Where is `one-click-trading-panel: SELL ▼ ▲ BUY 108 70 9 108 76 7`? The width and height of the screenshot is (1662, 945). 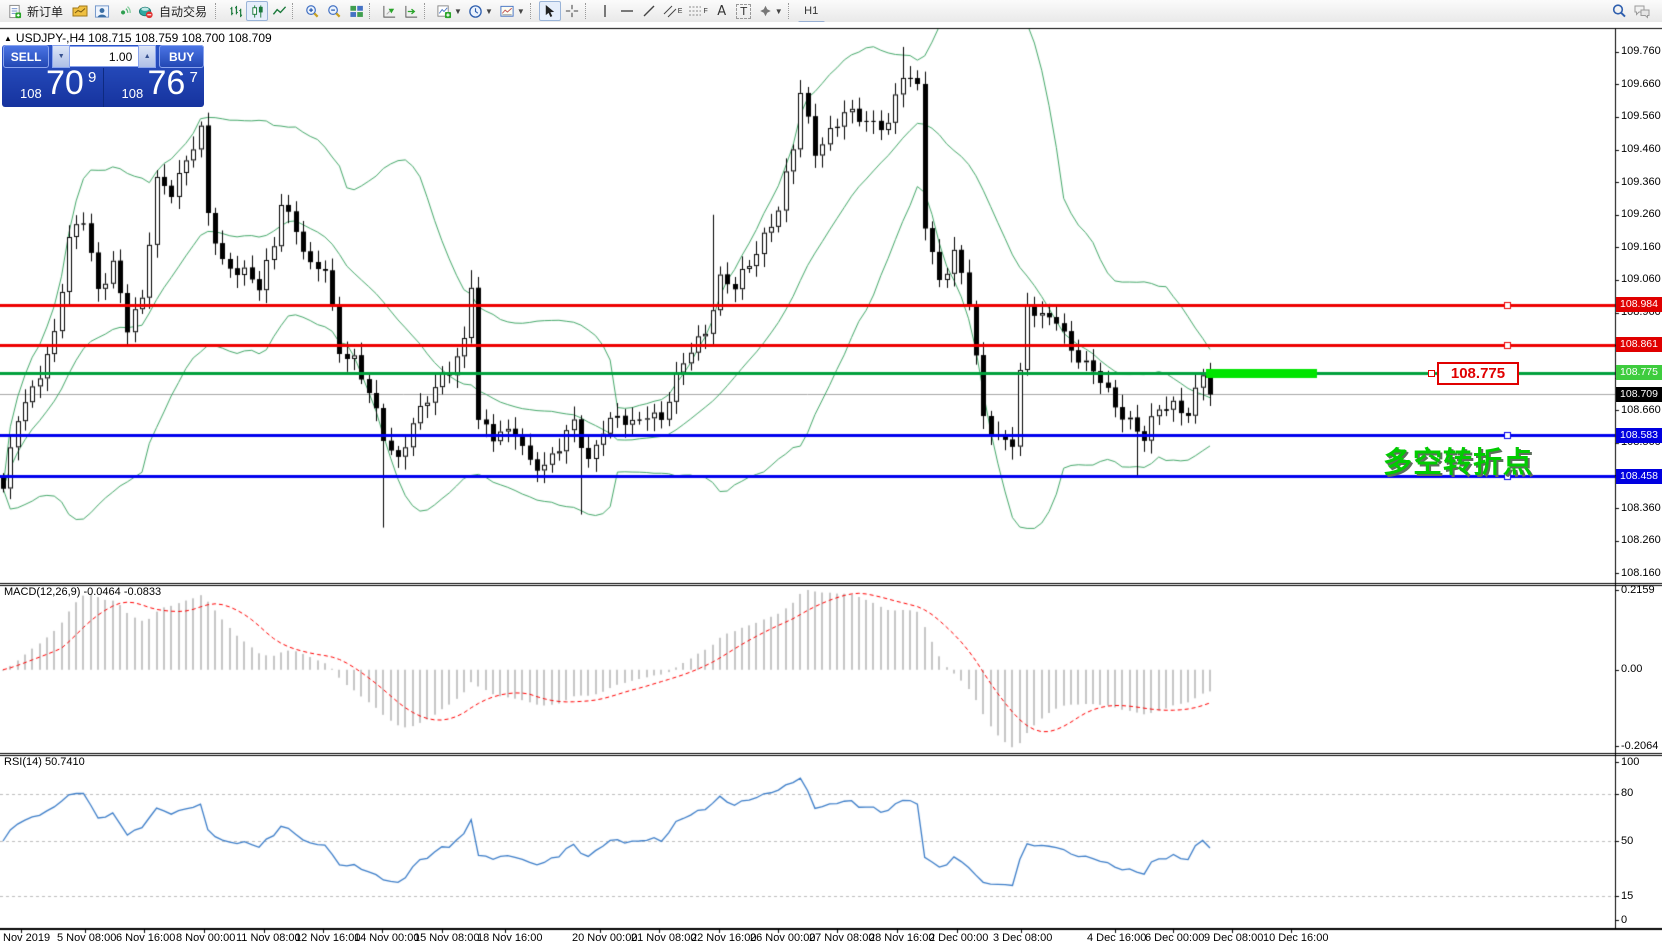
one-click-trading-panel: SELL ▼ ▲ BUY 108 70 9 108 76 7 is located at coordinates (103, 76).